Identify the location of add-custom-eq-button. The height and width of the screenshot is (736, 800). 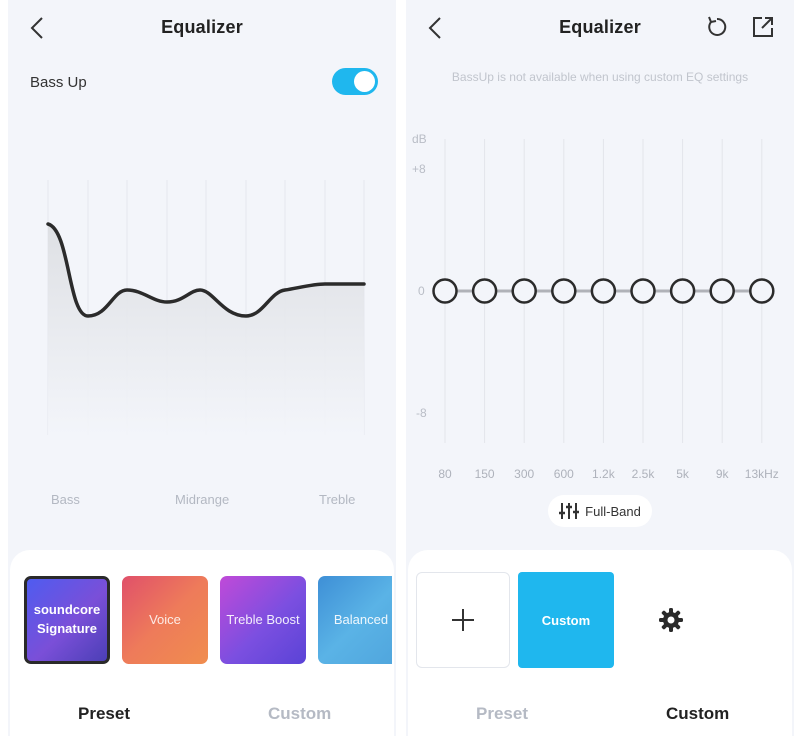
(463, 620).